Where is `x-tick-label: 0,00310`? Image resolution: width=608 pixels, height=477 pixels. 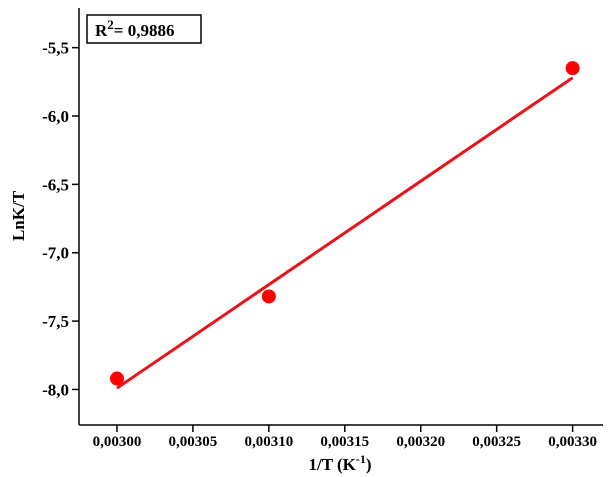 x-tick-label: 0,00310 is located at coordinates (268, 442).